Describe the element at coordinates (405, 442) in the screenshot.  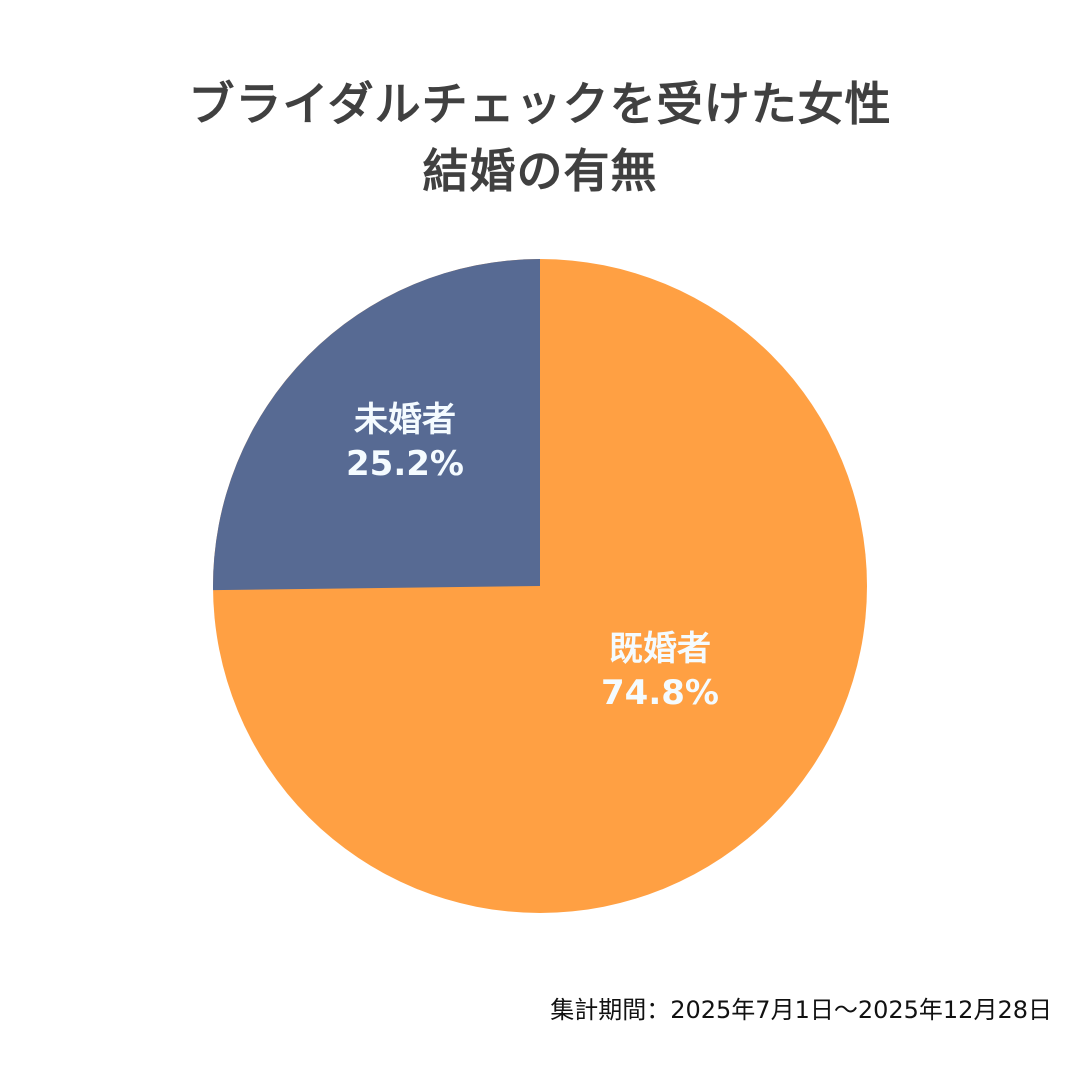
I see `slice-label-unmarried: 未婚者 25.2%` at that location.